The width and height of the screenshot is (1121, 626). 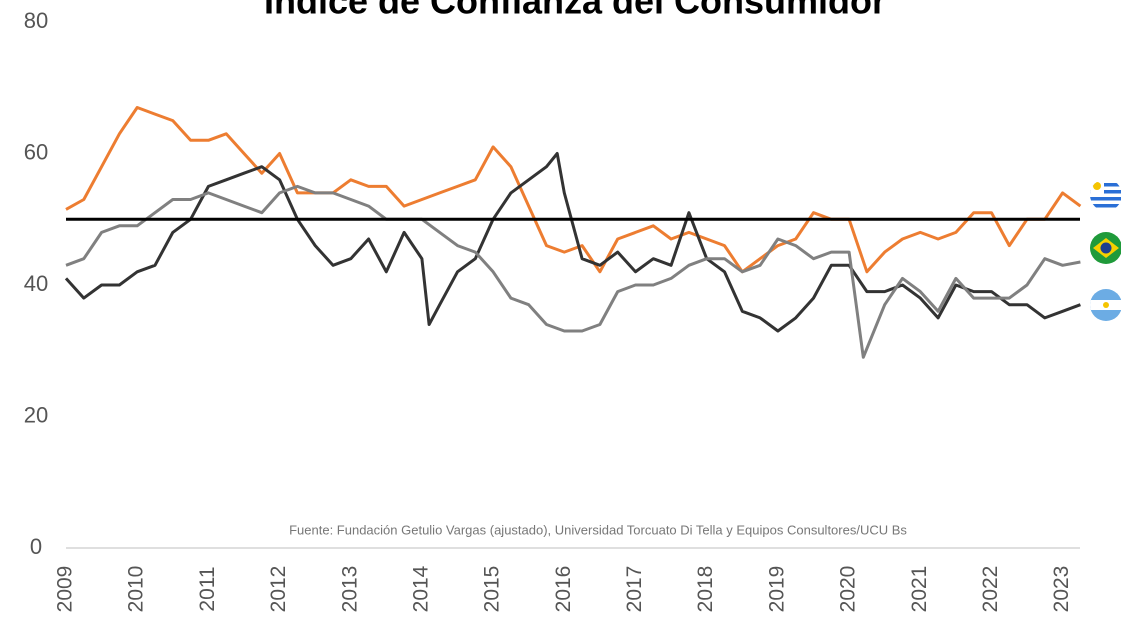 I want to click on y-tick-label: 0, so click(x=36, y=546).